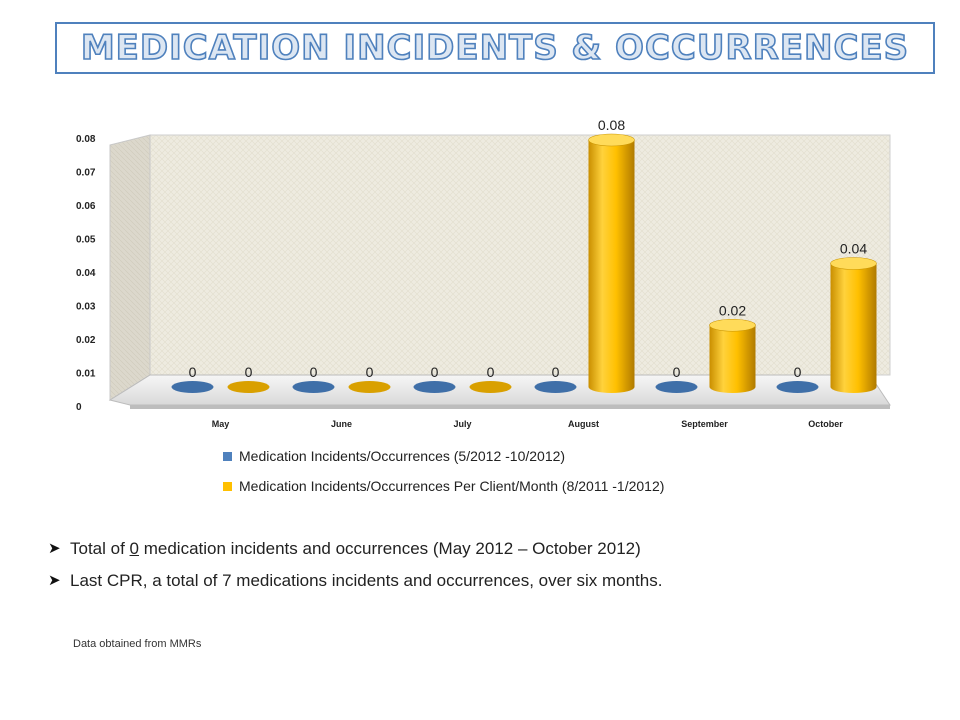 This screenshot has width=960, height=720. What do you see at coordinates (86, 240) in the screenshot?
I see `y-tick-label: 0.05` at bounding box center [86, 240].